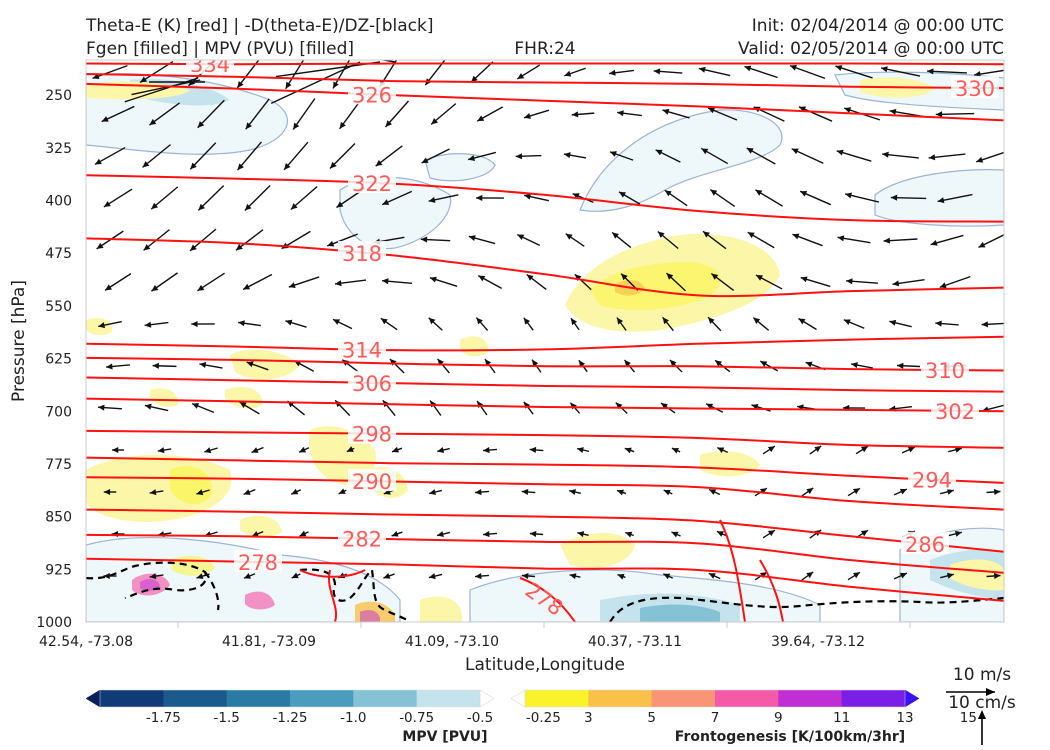 The width and height of the screenshot is (1050, 750). Describe the element at coordinates (635, 642) in the screenshot. I see `x-tick-label: 40.37, -73.11` at that location.